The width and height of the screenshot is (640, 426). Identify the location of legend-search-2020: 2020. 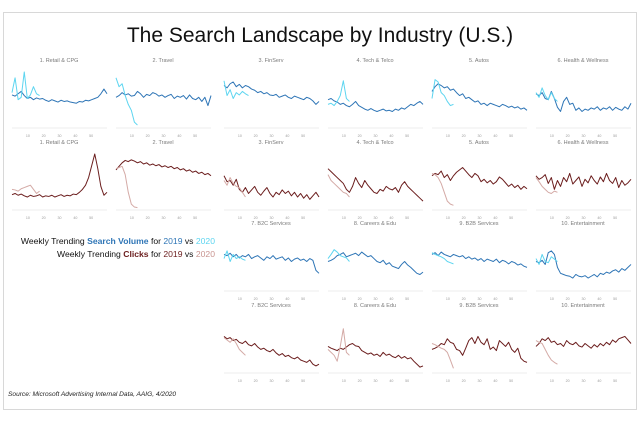
(205, 241).